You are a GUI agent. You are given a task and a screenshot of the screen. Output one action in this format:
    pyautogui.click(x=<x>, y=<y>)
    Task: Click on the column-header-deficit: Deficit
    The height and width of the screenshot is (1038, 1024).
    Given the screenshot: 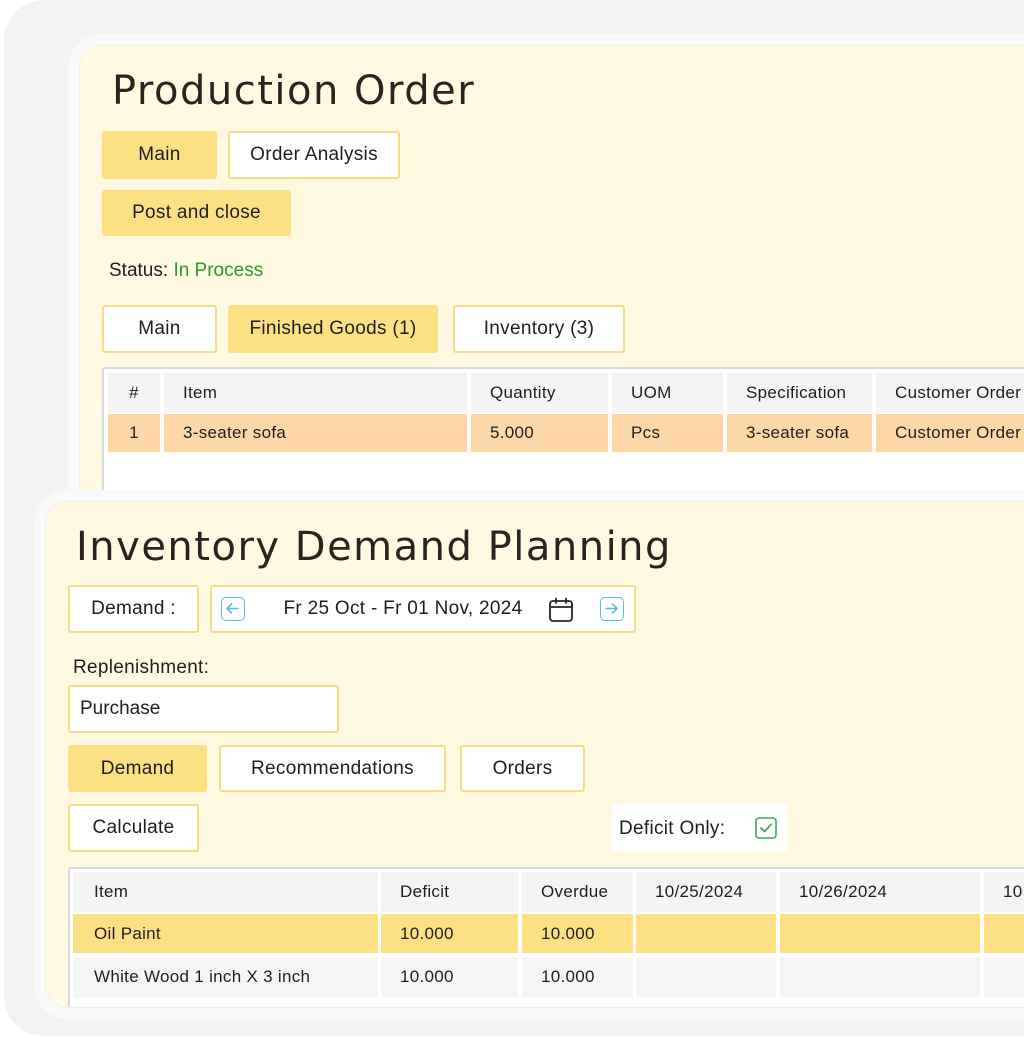 What is the action you would take?
    pyautogui.click(x=449, y=892)
    